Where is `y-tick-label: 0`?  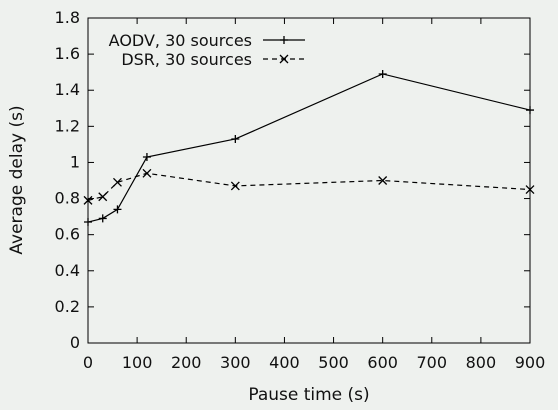
y-tick-label: 0 is located at coordinates (75, 342).